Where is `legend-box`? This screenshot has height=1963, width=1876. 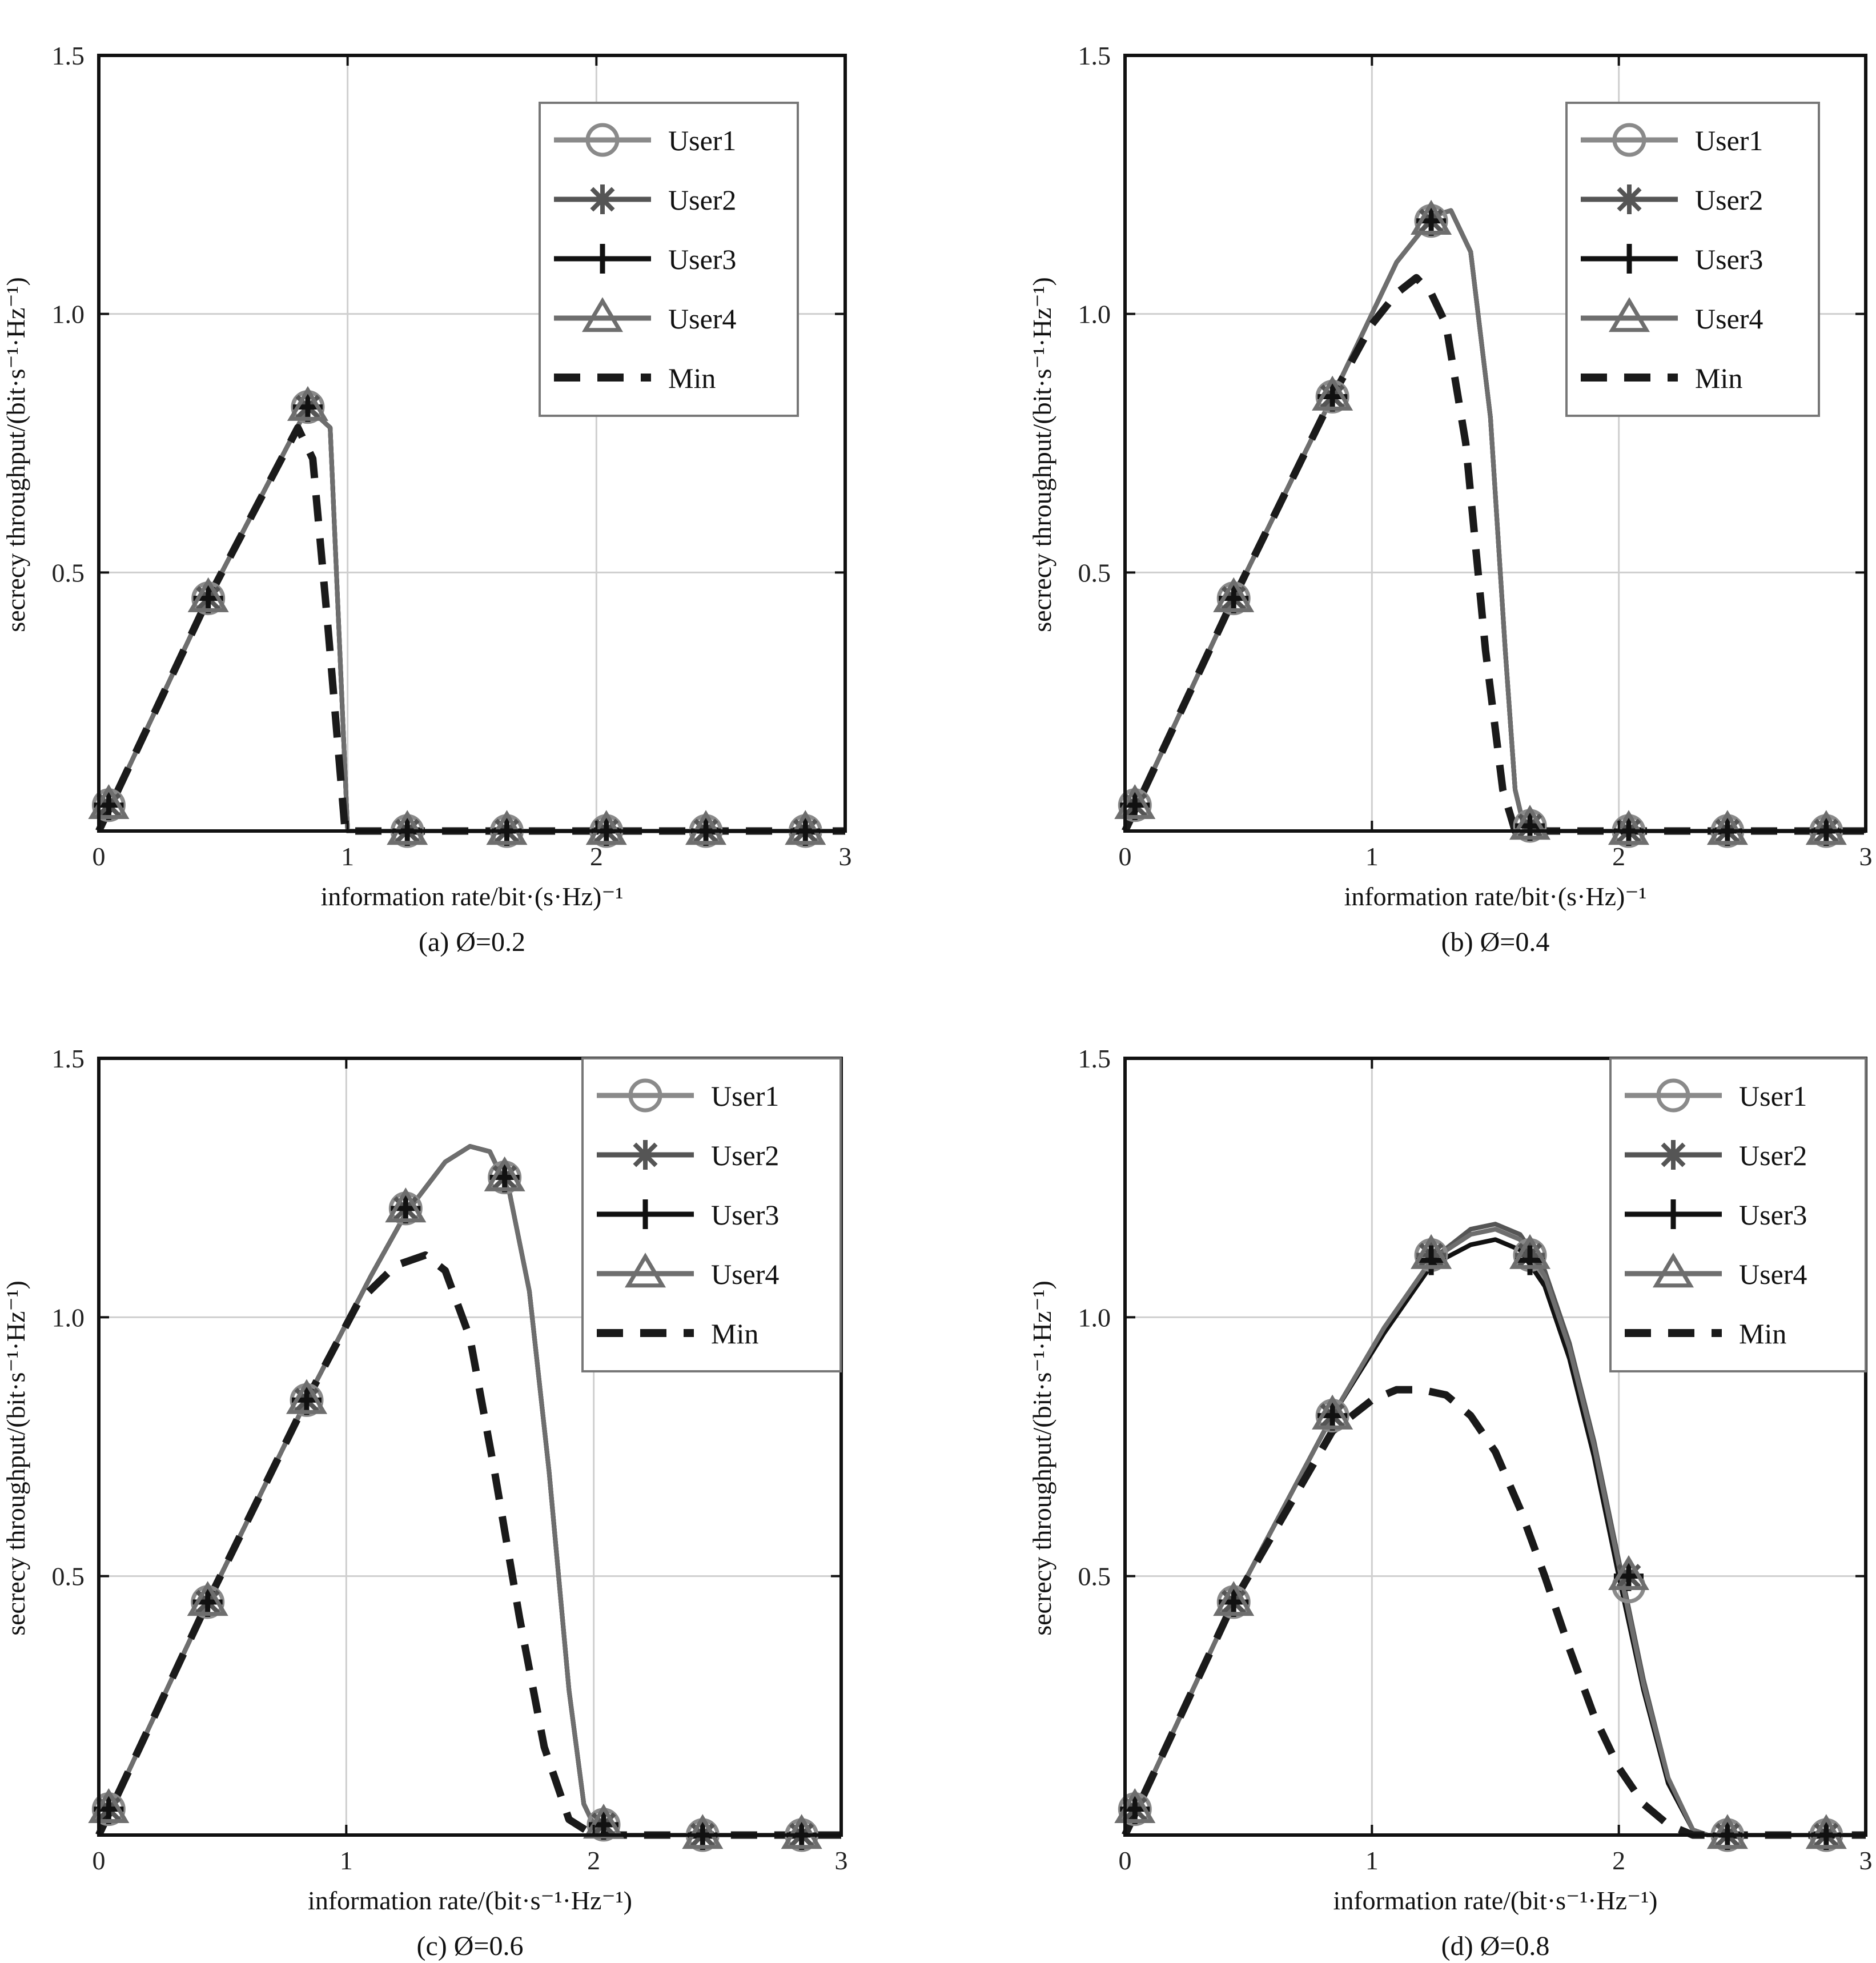 legend-box is located at coordinates (1693, 259).